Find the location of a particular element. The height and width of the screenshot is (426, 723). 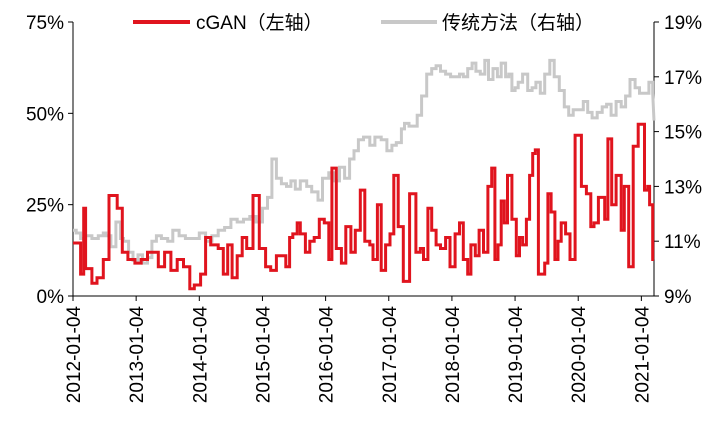

right-tick-label: 9% is located at coordinates (678, 297).